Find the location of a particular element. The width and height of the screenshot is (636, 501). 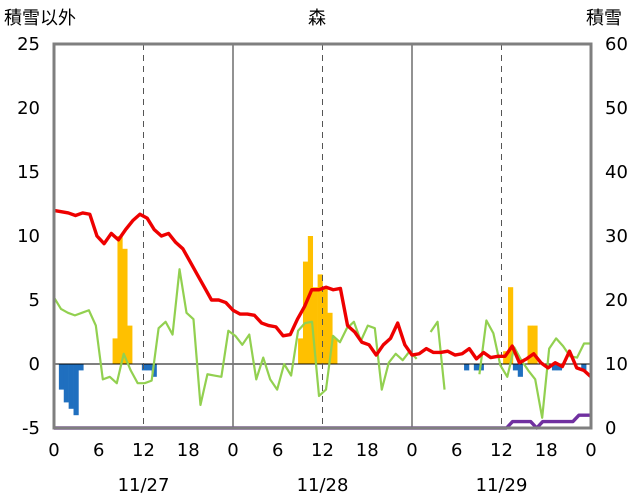

y-left-tick-label: 20 is located at coordinates (28, 108).